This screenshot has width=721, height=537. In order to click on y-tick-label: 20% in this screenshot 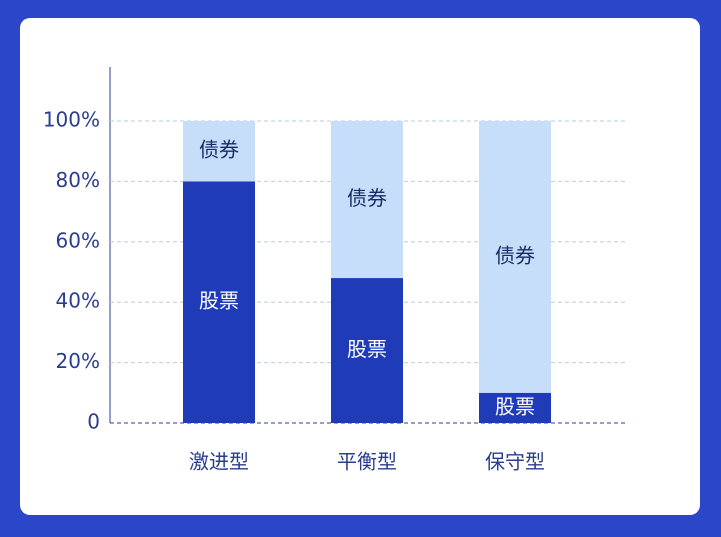, I will do `click(78, 361)`.